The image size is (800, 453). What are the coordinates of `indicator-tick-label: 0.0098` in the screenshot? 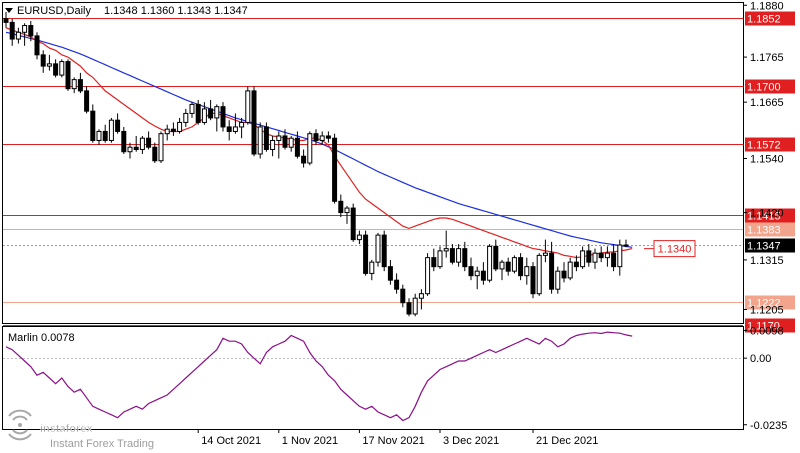 It's located at (767, 331).